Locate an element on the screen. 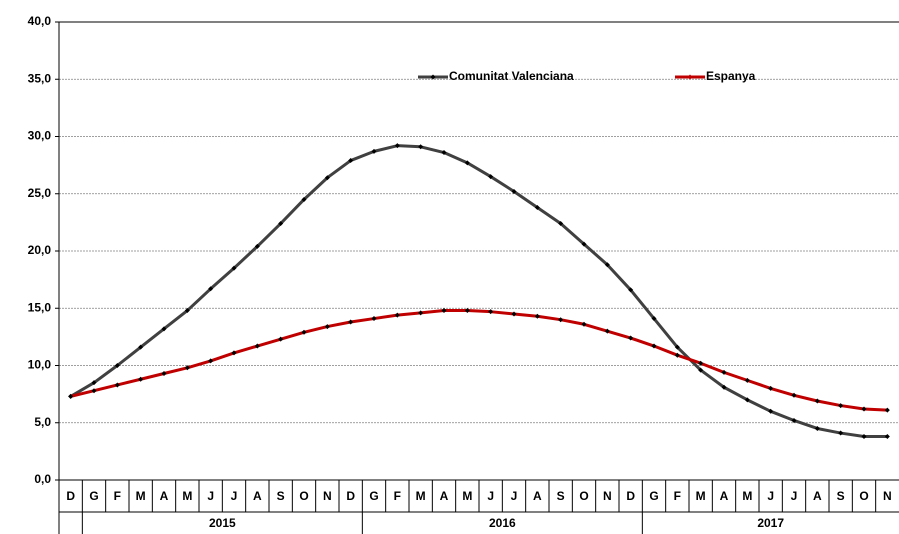  y-tick-label: 25,0 is located at coordinates (40, 193).